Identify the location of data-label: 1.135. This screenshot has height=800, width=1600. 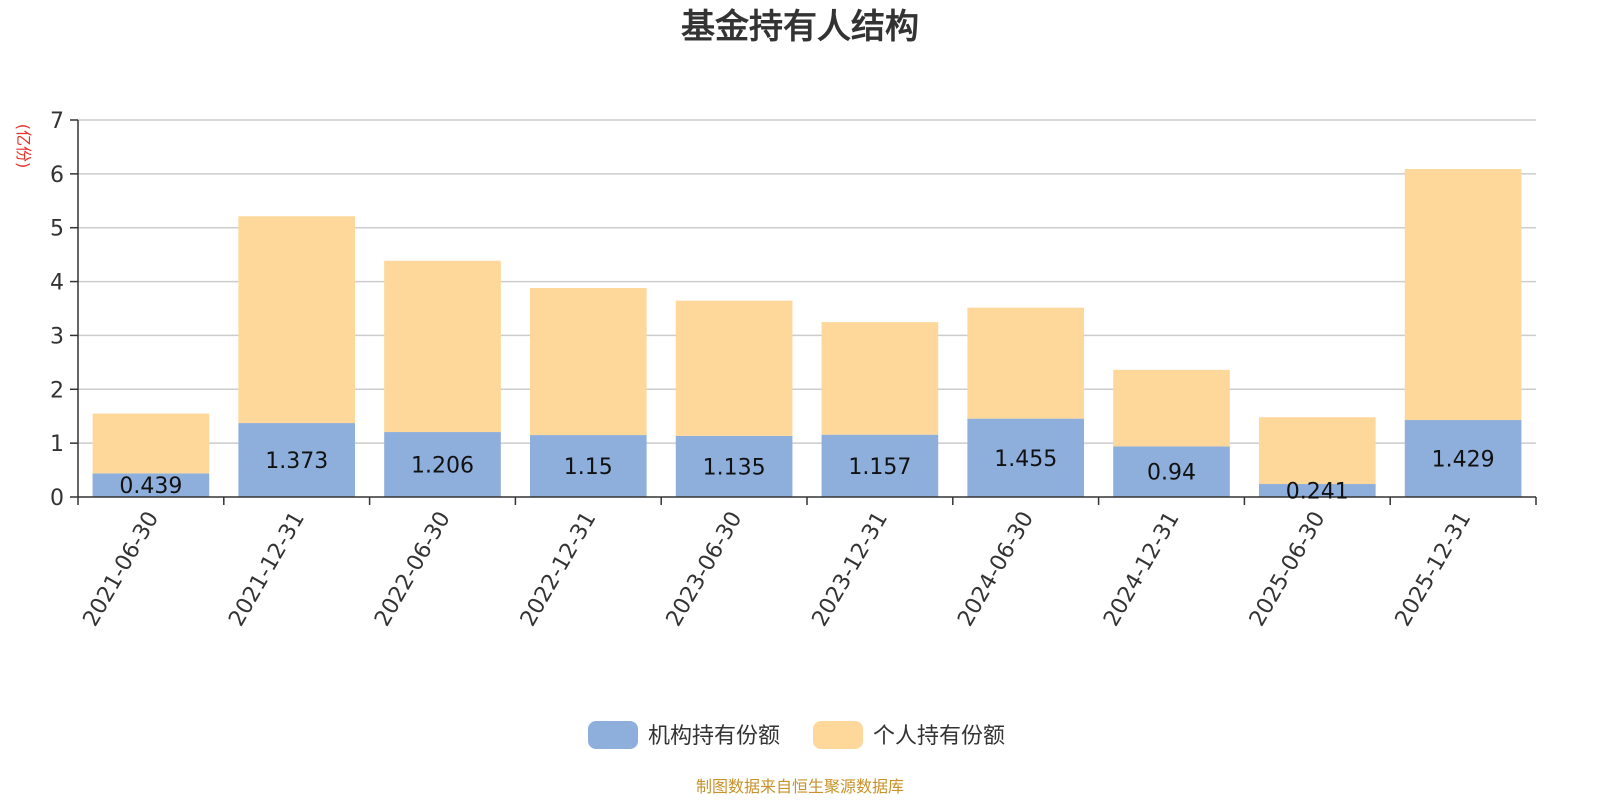
(734, 467).